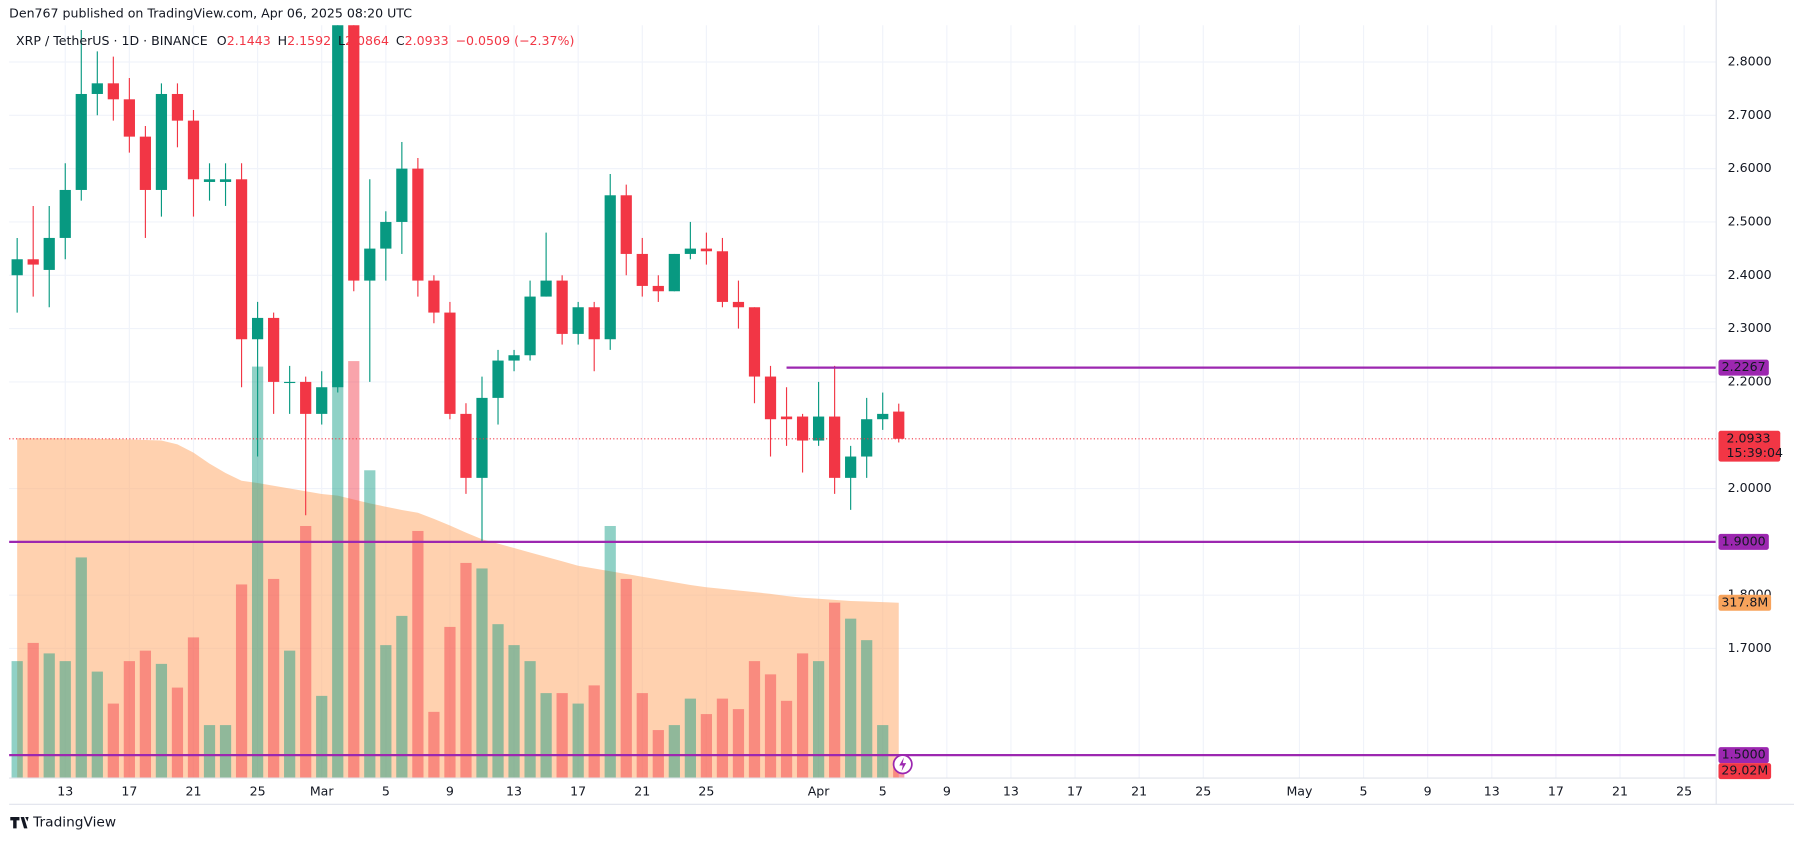 The width and height of the screenshot is (1794, 841). Describe the element at coordinates (903, 764) in the screenshot. I see `event-bolt` at that location.